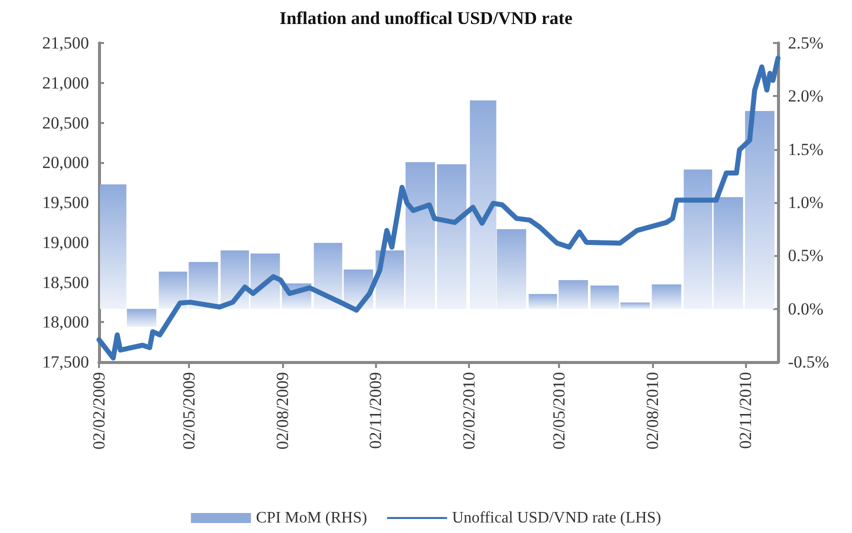 This screenshot has width=852, height=533. What do you see at coordinates (189, 411) in the screenshot?
I see `x-tick-label: 02/05/2009` at bounding box center [189, 411].